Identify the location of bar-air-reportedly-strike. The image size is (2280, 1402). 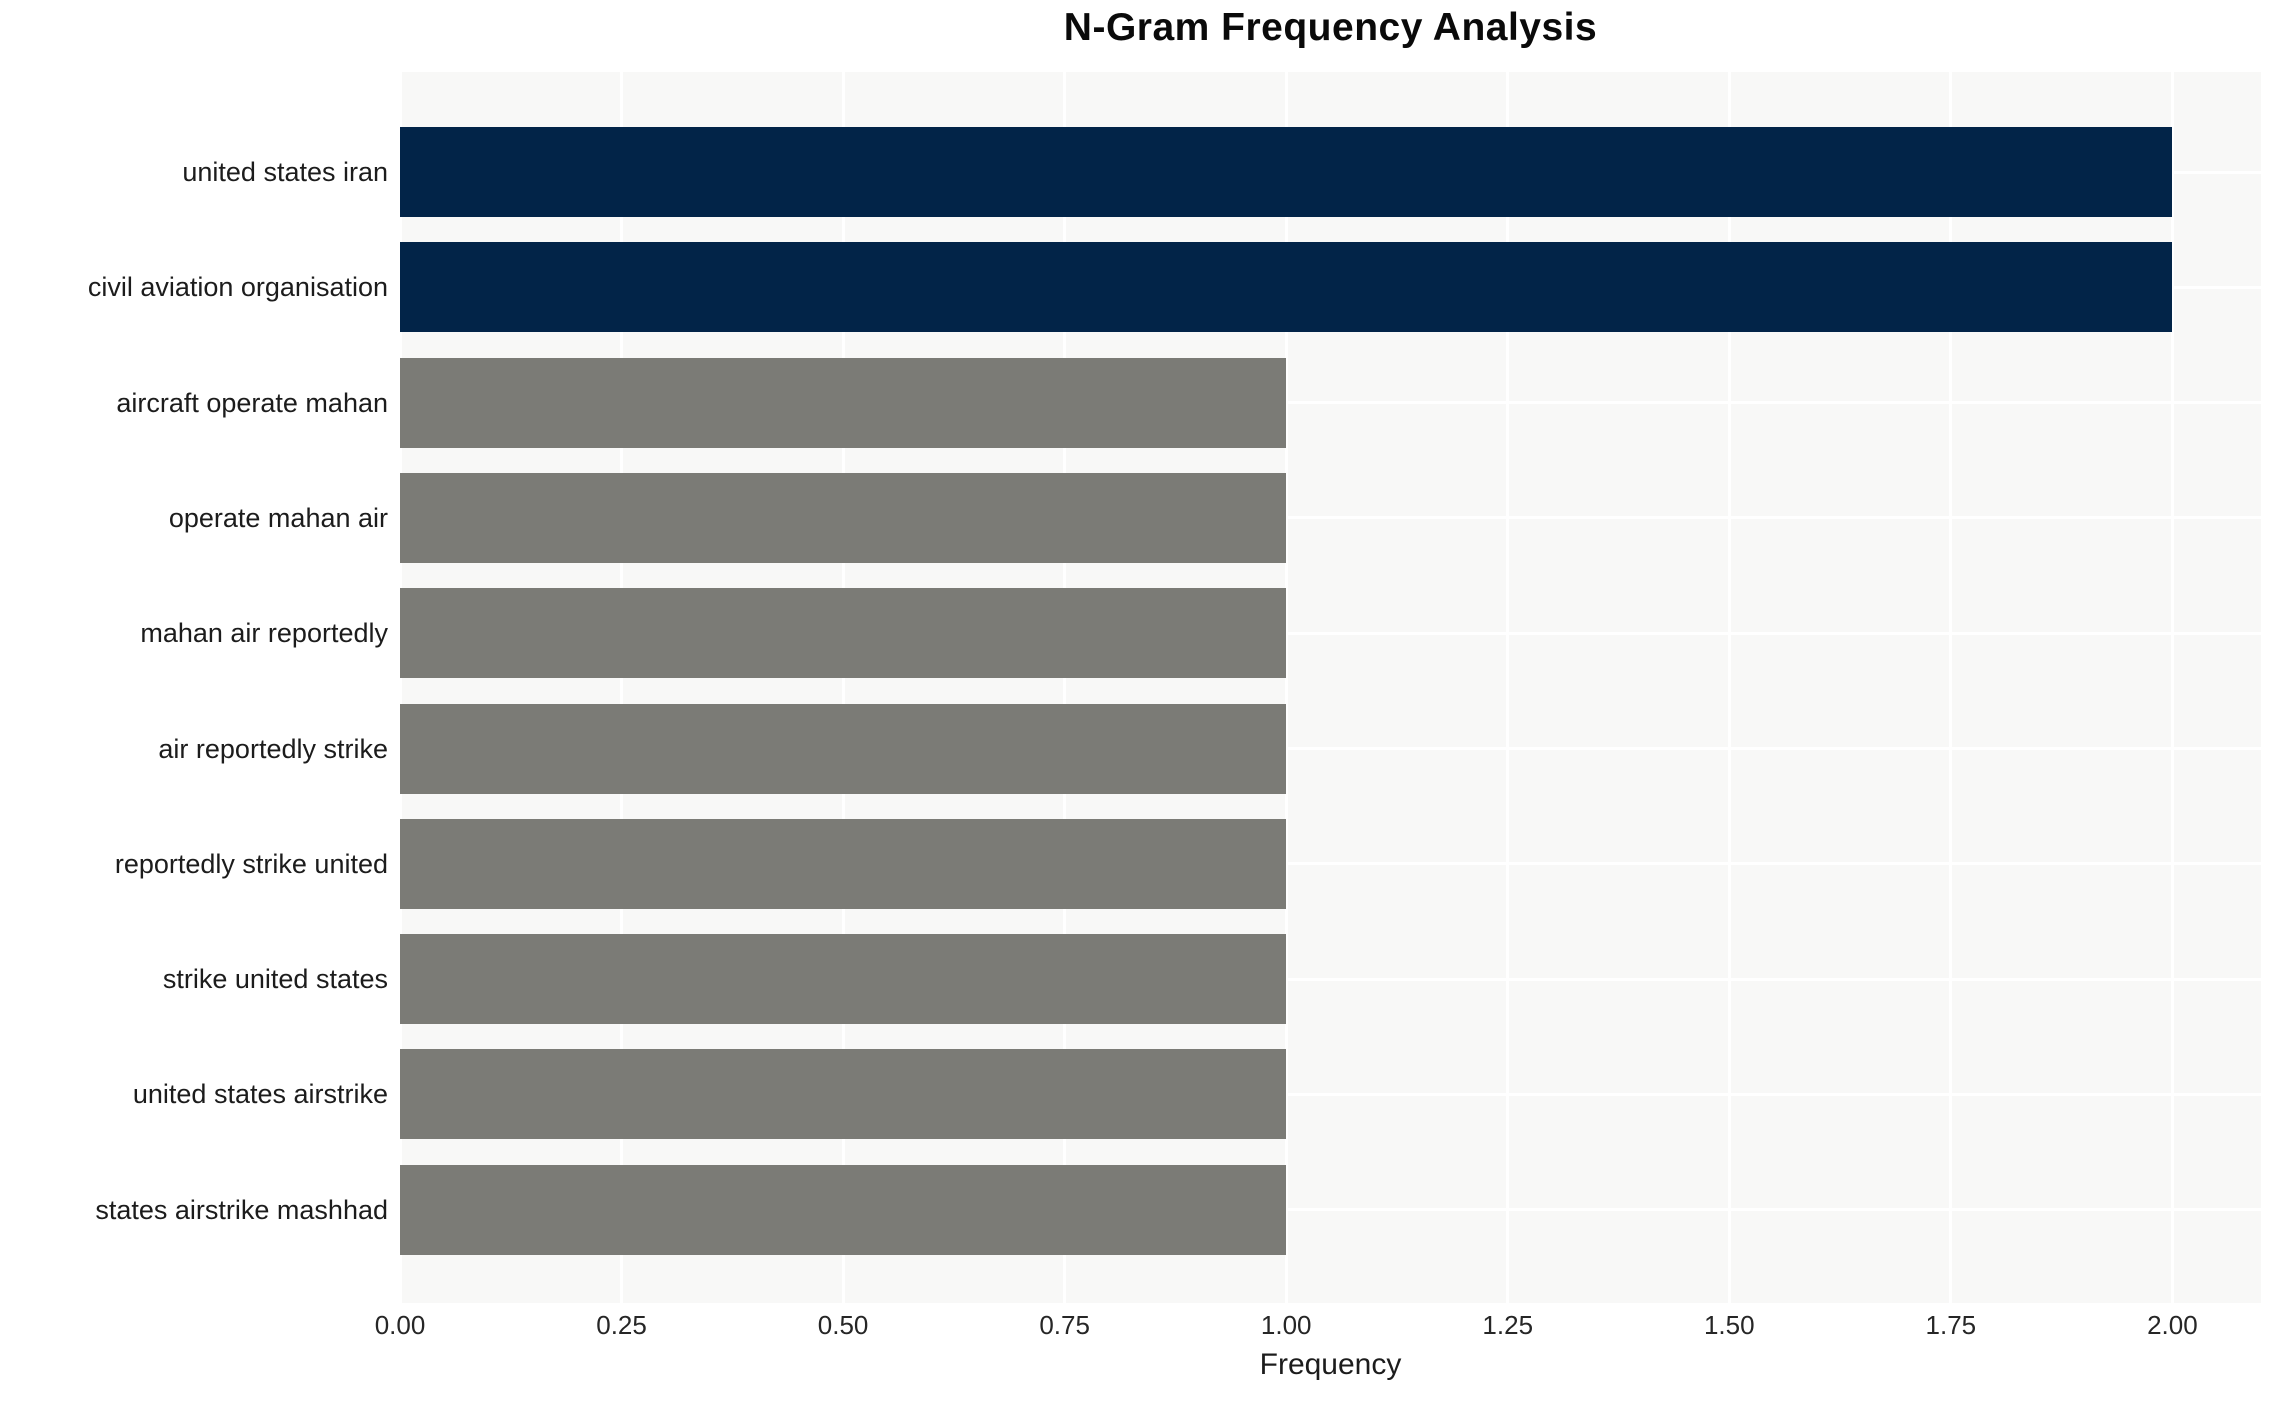
(843, 748).